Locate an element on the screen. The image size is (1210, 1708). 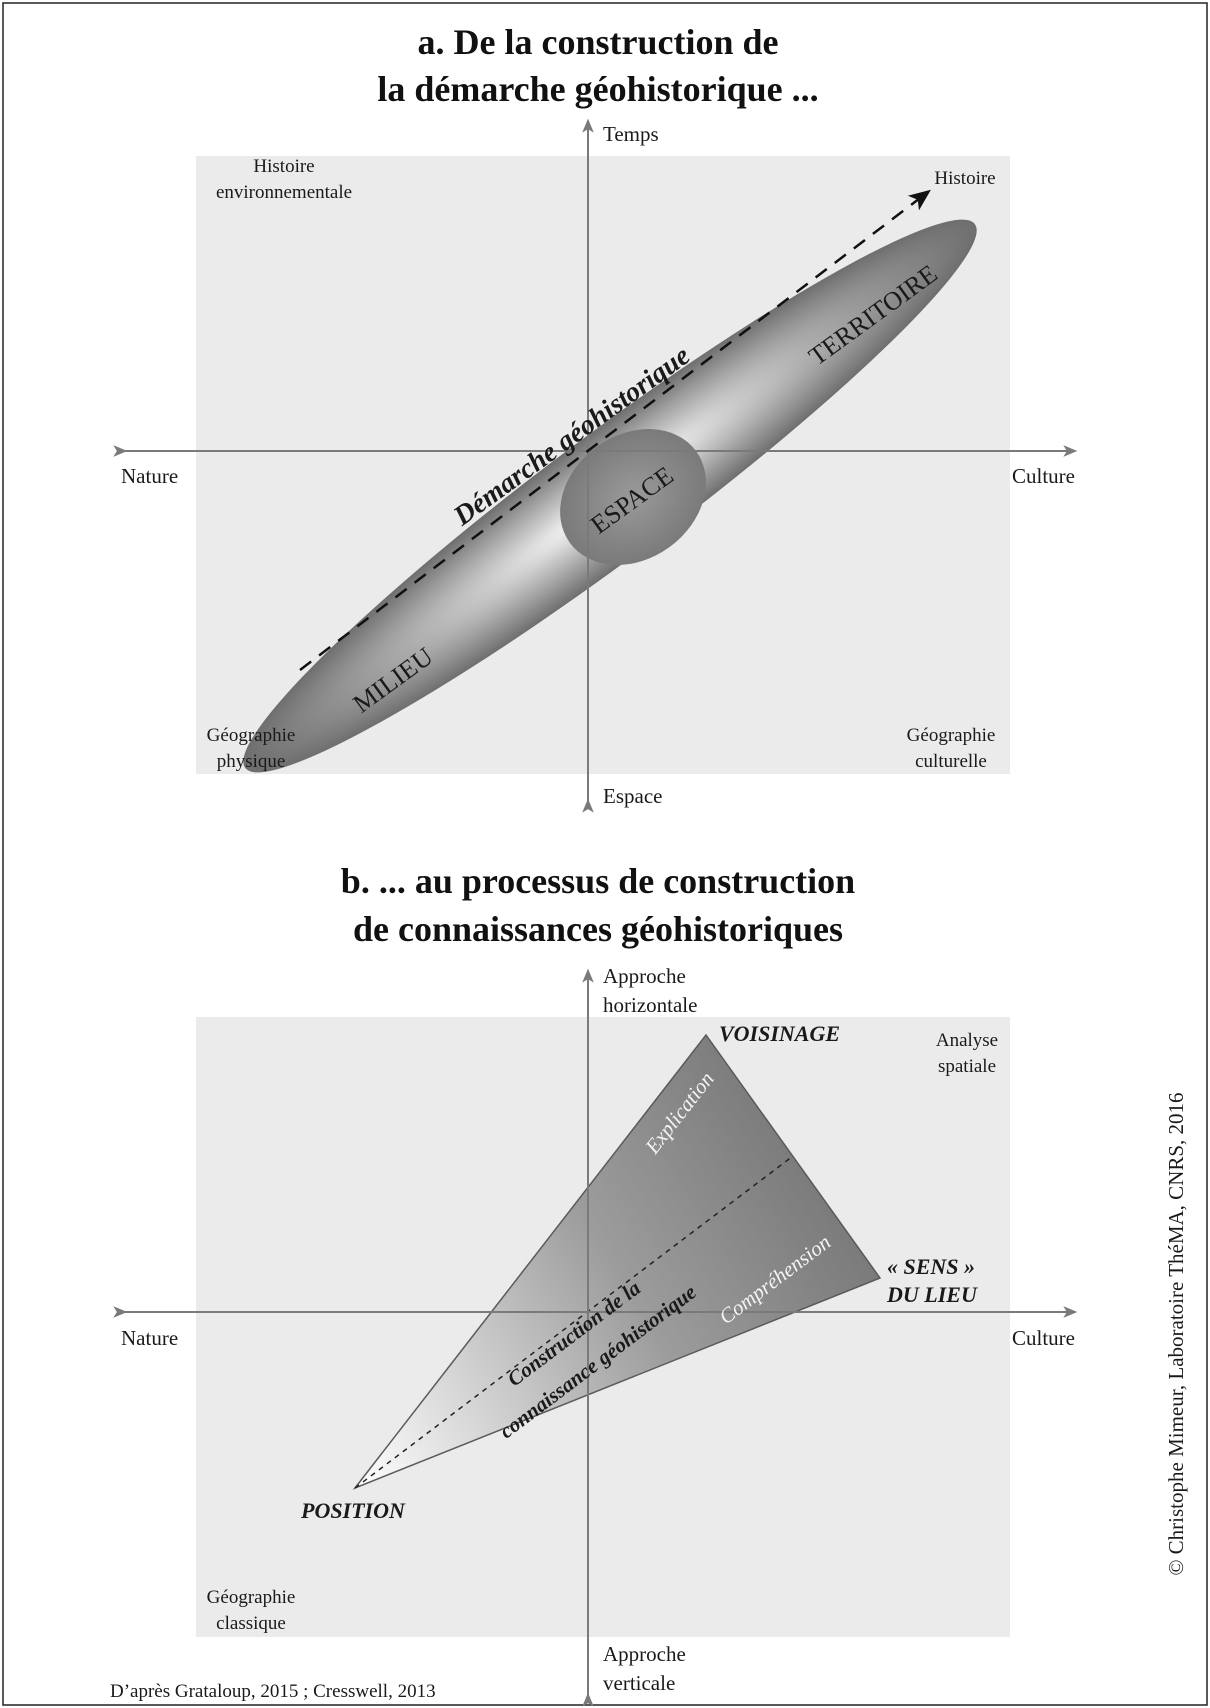
panel-b-title-line2: de connaissances géohistoriques is located at coordinates (598, 929).